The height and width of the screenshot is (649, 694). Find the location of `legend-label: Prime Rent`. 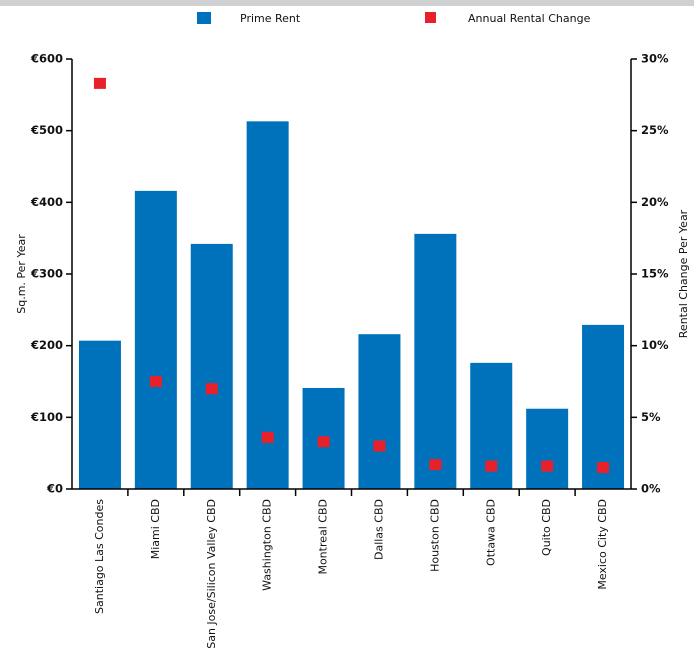

legend-label: Prime Rent is located at coordinates (270, 18).